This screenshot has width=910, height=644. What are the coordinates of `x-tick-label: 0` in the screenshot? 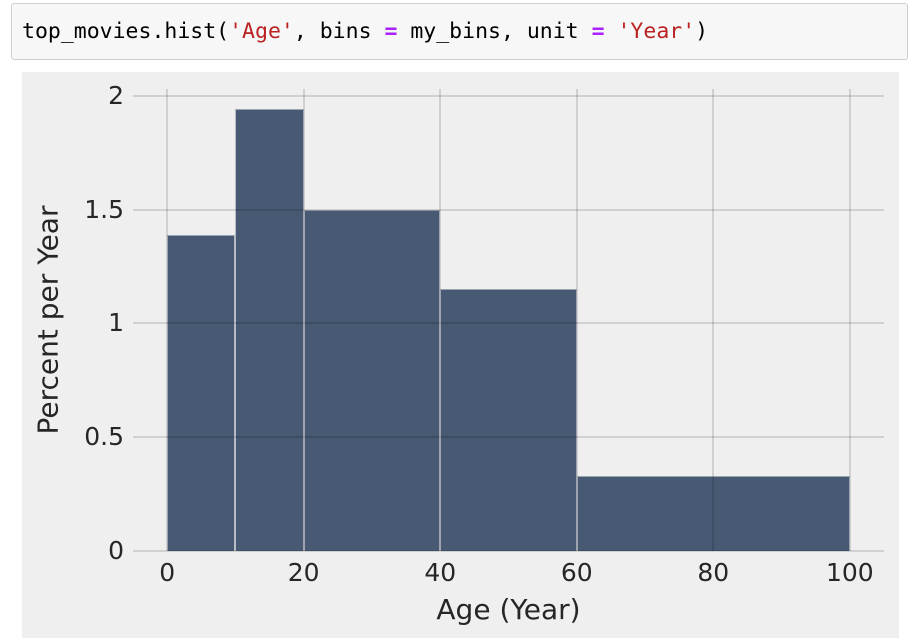 It's located at (167, 572).